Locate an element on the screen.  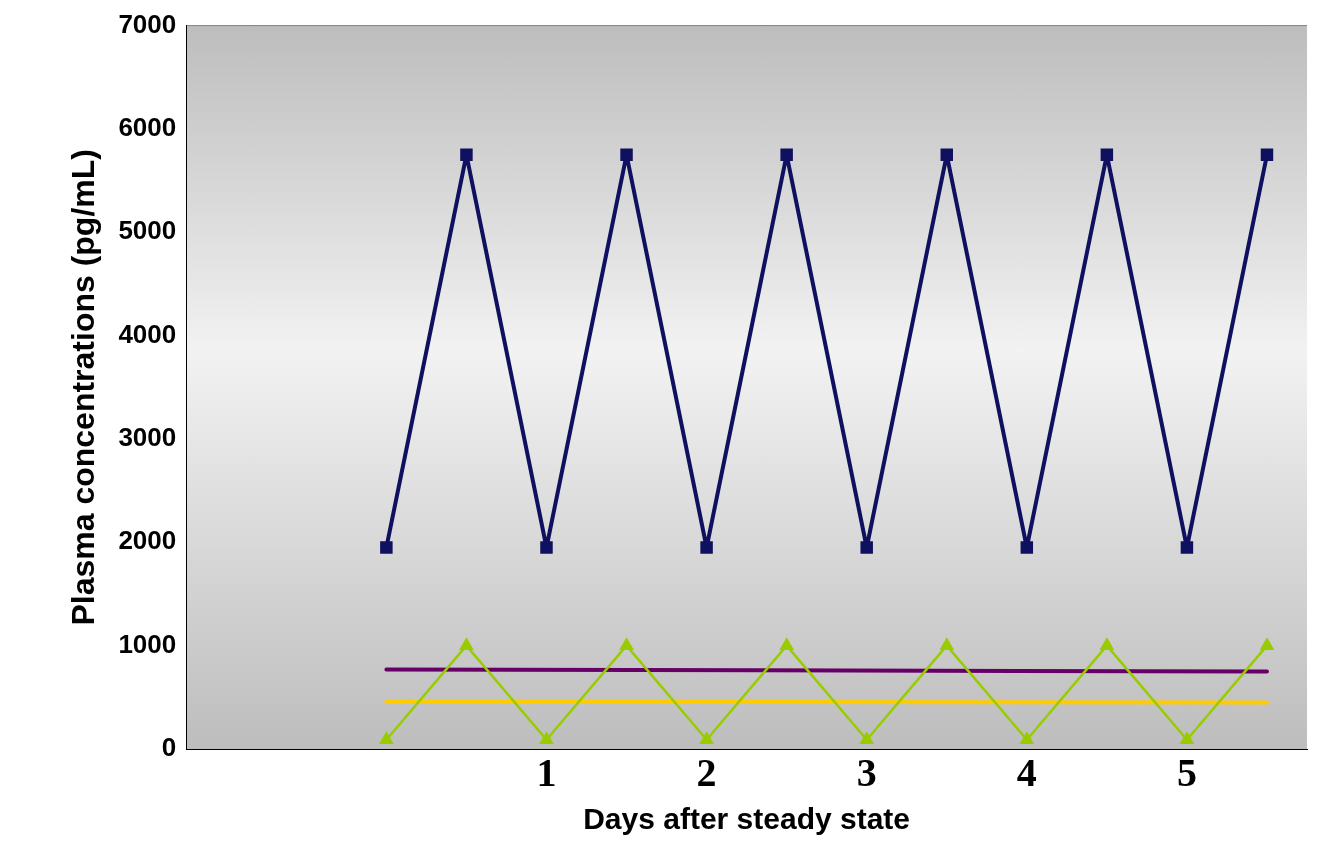
y-tick-label: 3000 is located at coordinates (147, 437).